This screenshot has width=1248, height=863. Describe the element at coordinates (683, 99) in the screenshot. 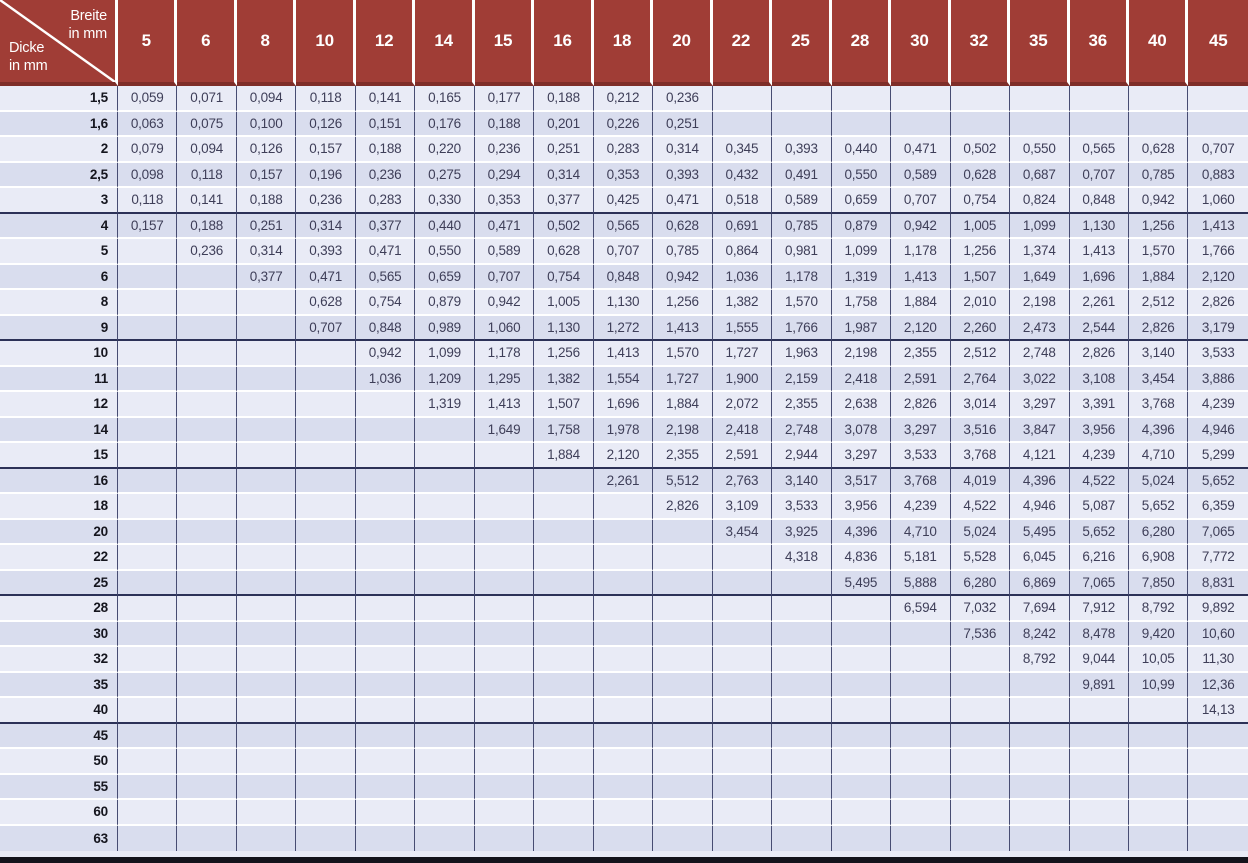

I see `table-cell: 0,236` at that location.